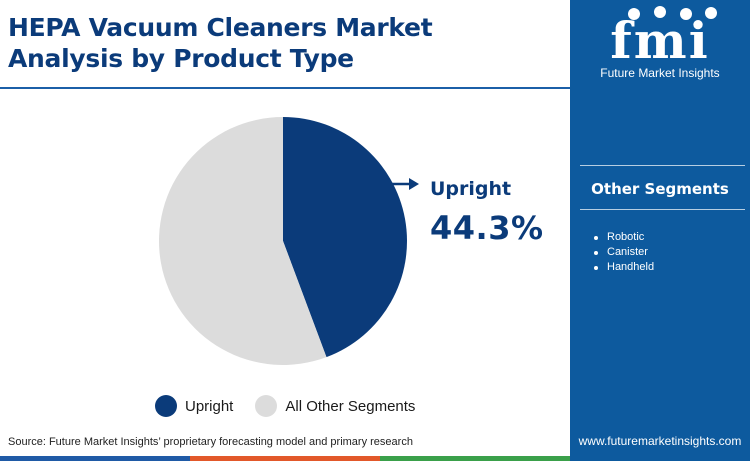 The height and width of the screenshot is (461, 750). I want to click on side-divider-bottom, so click(662, 209).